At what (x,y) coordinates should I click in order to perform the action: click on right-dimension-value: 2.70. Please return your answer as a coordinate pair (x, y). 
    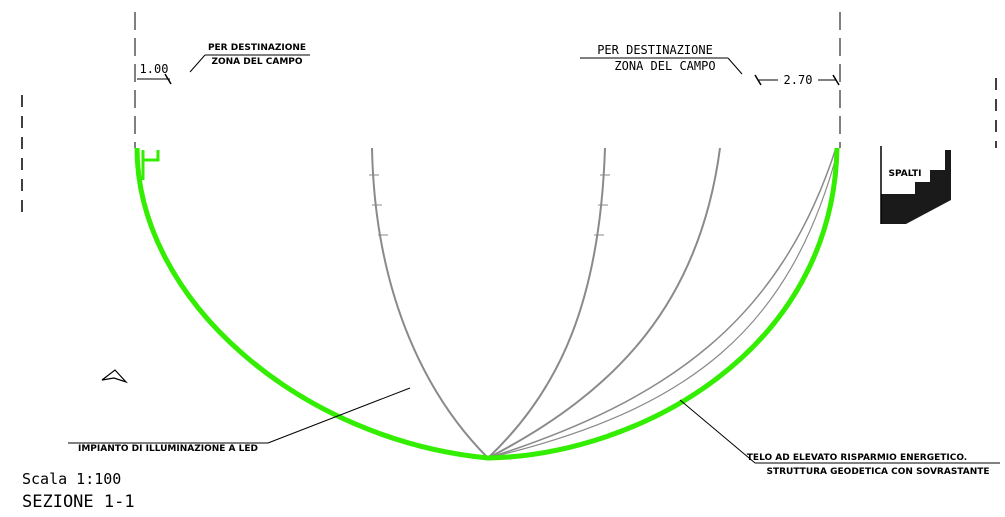
    Looking at the image, I should click on (798, 80).